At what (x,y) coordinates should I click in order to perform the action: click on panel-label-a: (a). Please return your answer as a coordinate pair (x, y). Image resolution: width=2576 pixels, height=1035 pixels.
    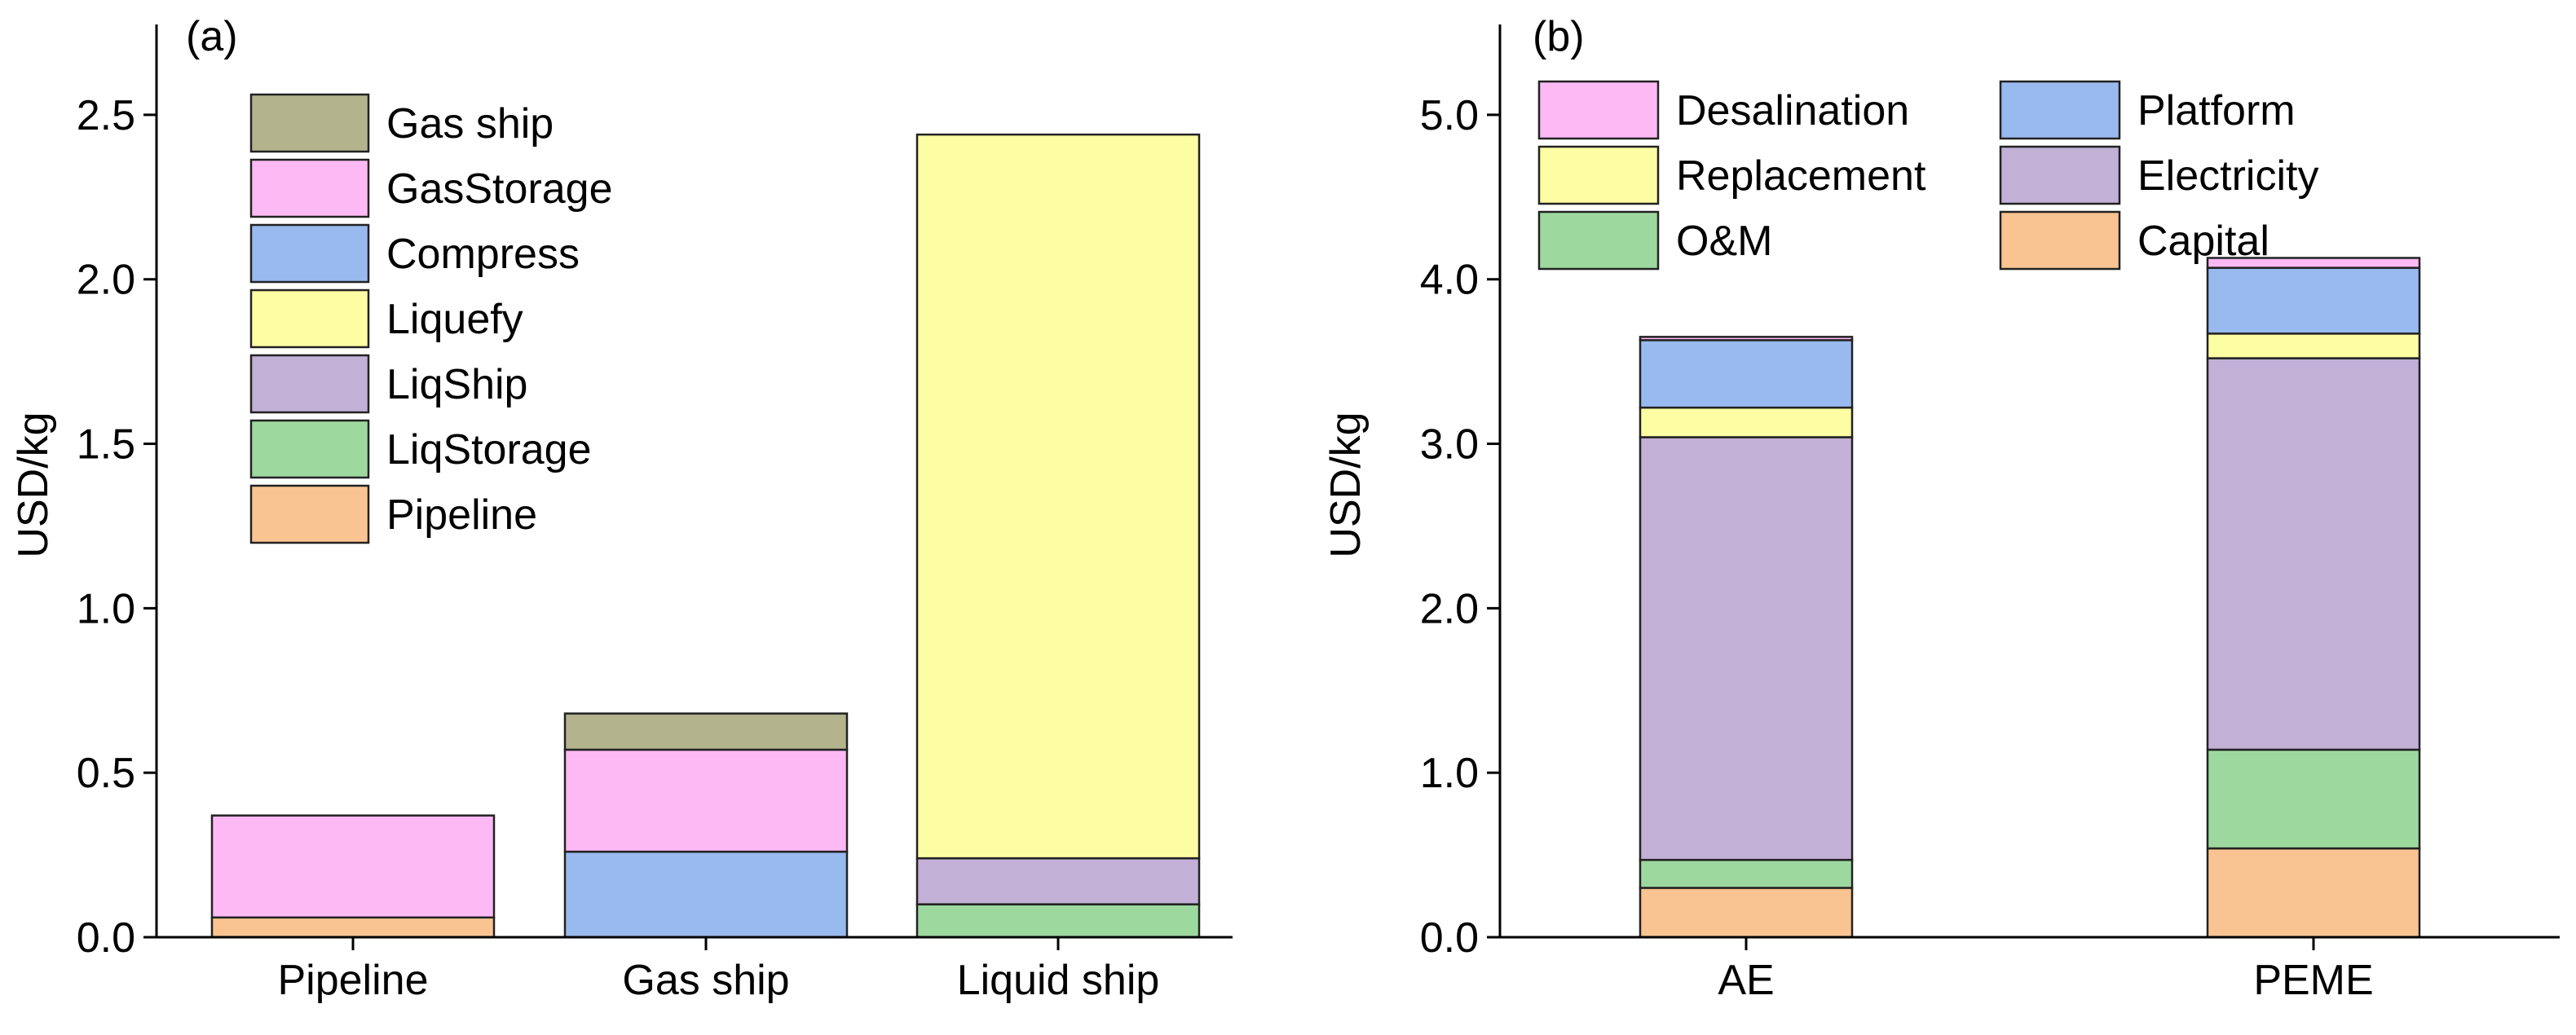
    Looking at the image, I should click on (212, 36).